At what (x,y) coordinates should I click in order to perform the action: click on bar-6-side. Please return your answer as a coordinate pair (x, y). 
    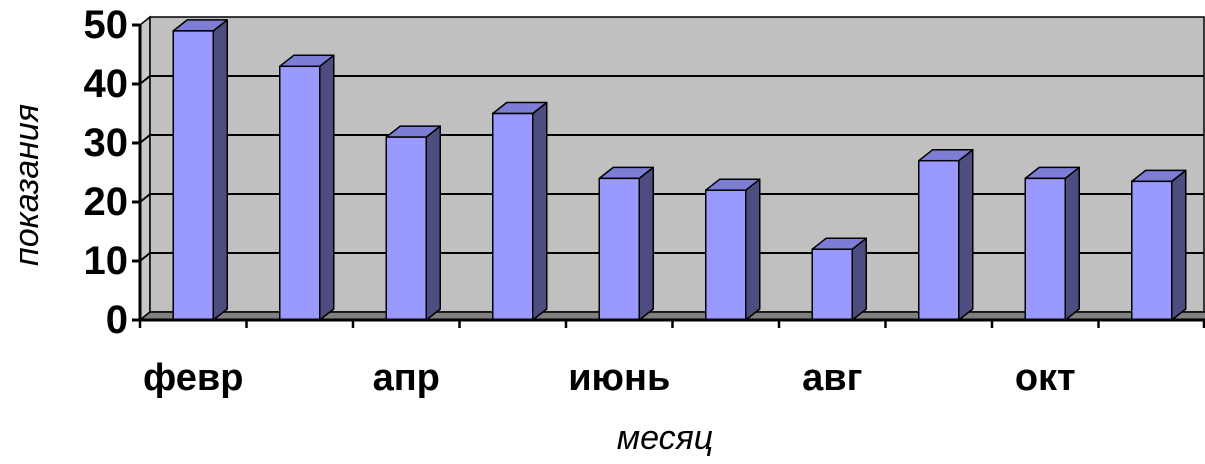
    Looking at the image, I should click on (753, 249).